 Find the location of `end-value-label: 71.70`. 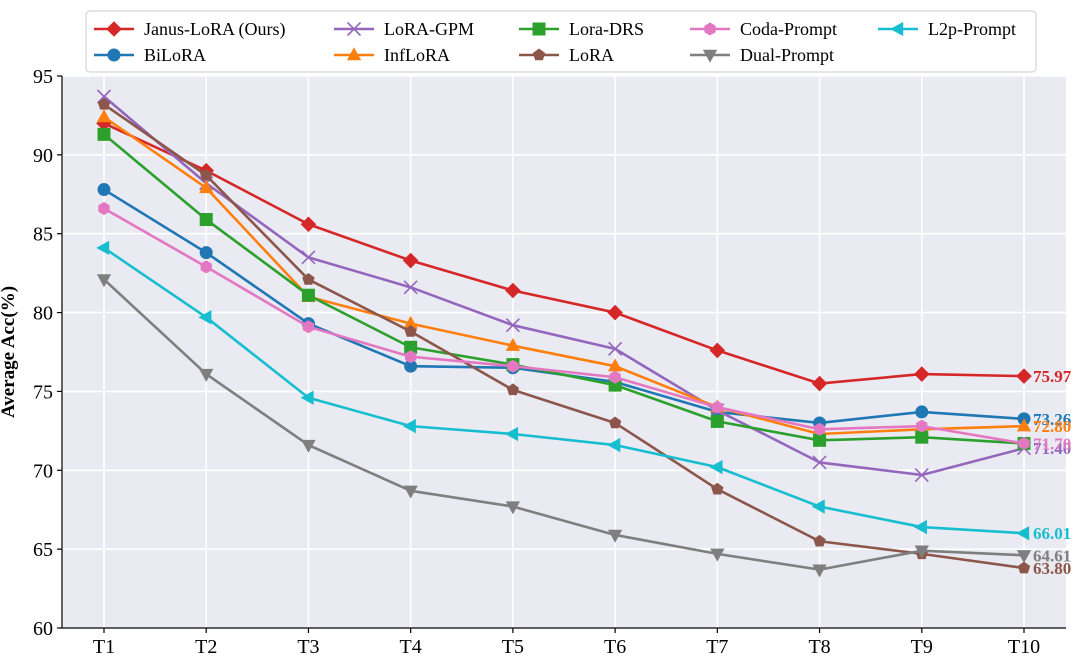

end-value-label: 71.70 is located at coordinates (1052, 443).